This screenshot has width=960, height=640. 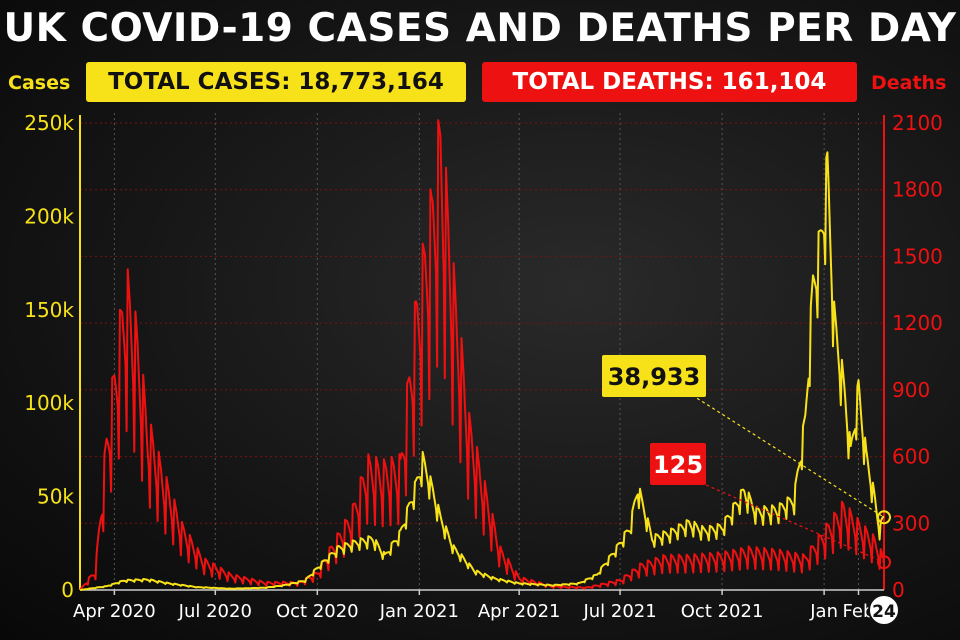 I want to click on deaths-tick-label: 600, so click(x=911, y=457).